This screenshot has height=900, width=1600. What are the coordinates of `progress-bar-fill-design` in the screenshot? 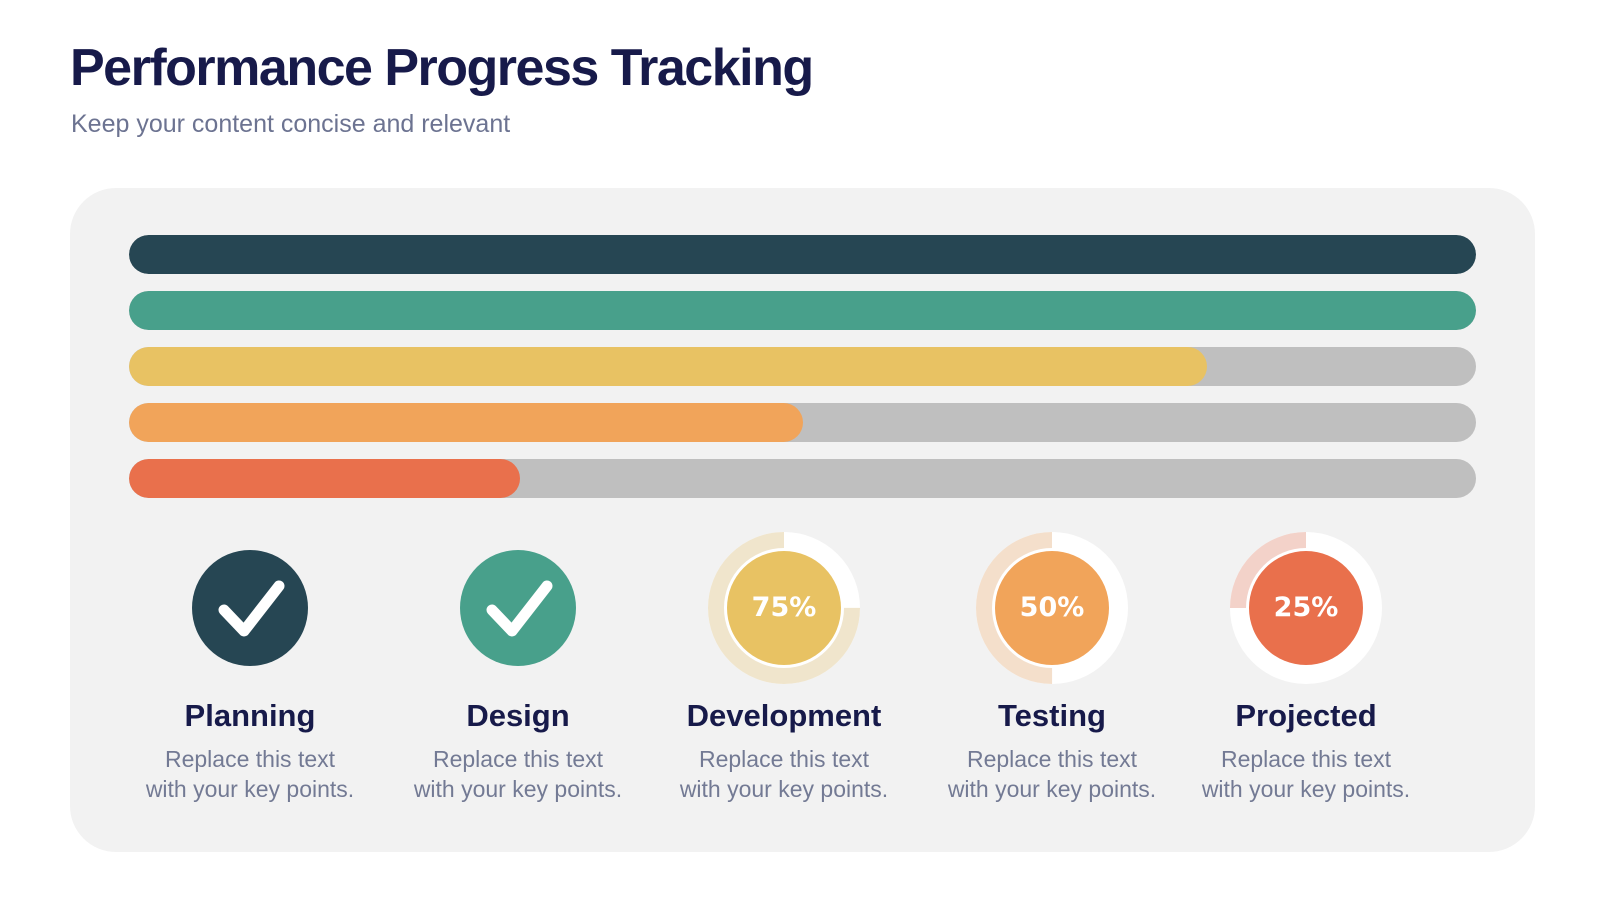 It's located at (802, 310).